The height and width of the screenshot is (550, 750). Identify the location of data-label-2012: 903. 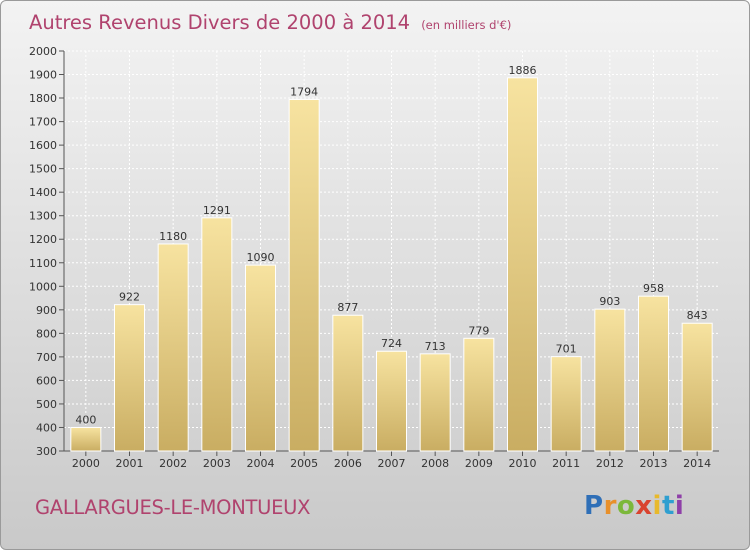
(609, 301).